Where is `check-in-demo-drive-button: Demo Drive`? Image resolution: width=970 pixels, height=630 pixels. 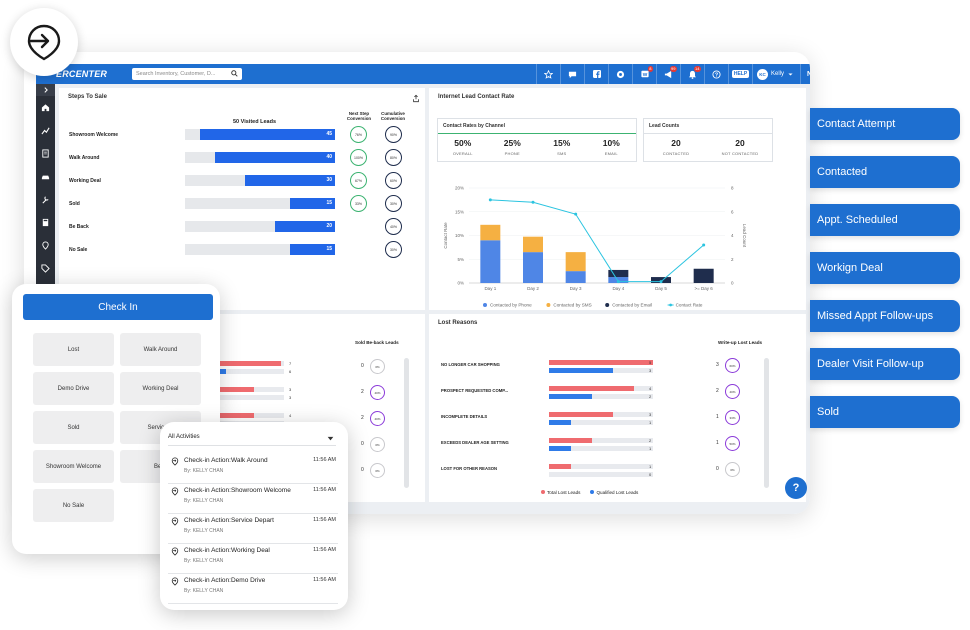
check-in-demo-drive-button: Demo Drive is located at coordinates (73, 388).